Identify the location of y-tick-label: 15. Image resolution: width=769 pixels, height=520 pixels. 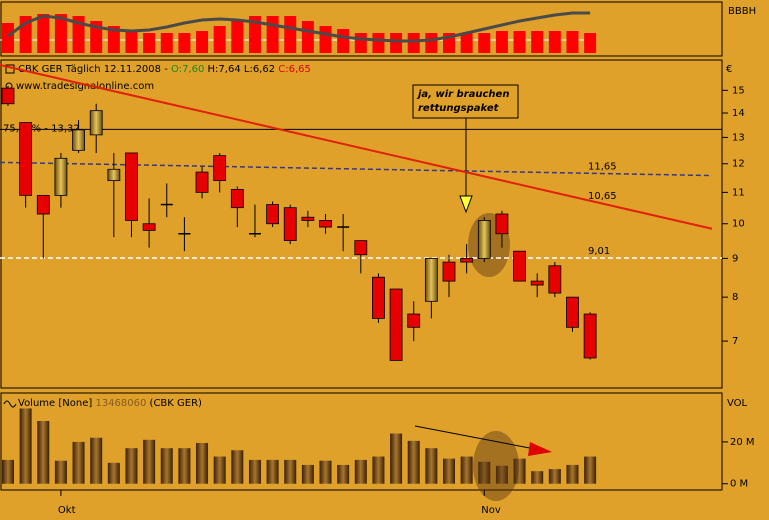
(738, 90).